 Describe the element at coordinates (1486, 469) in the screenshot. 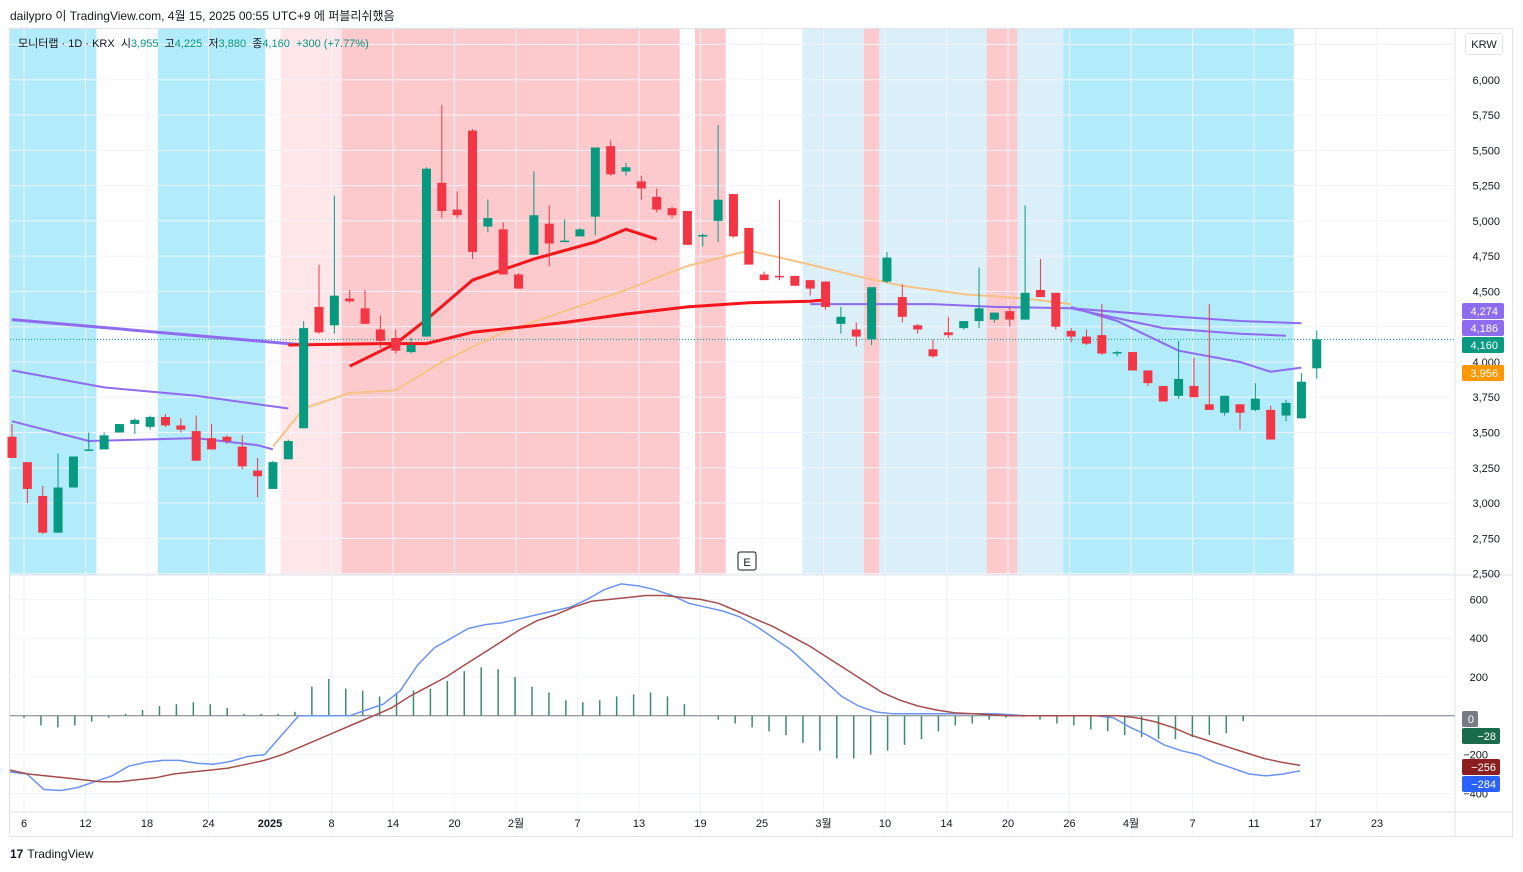

I see `price-tick-label: 3,250` at that location.